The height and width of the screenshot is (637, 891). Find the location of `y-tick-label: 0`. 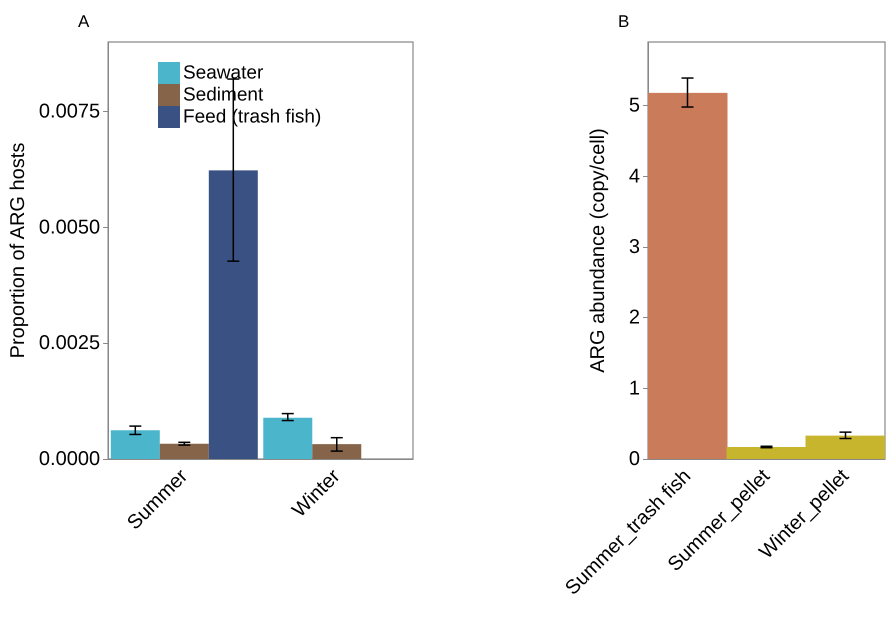

y-tick-label: 0 is located at coordinates (634, 459).